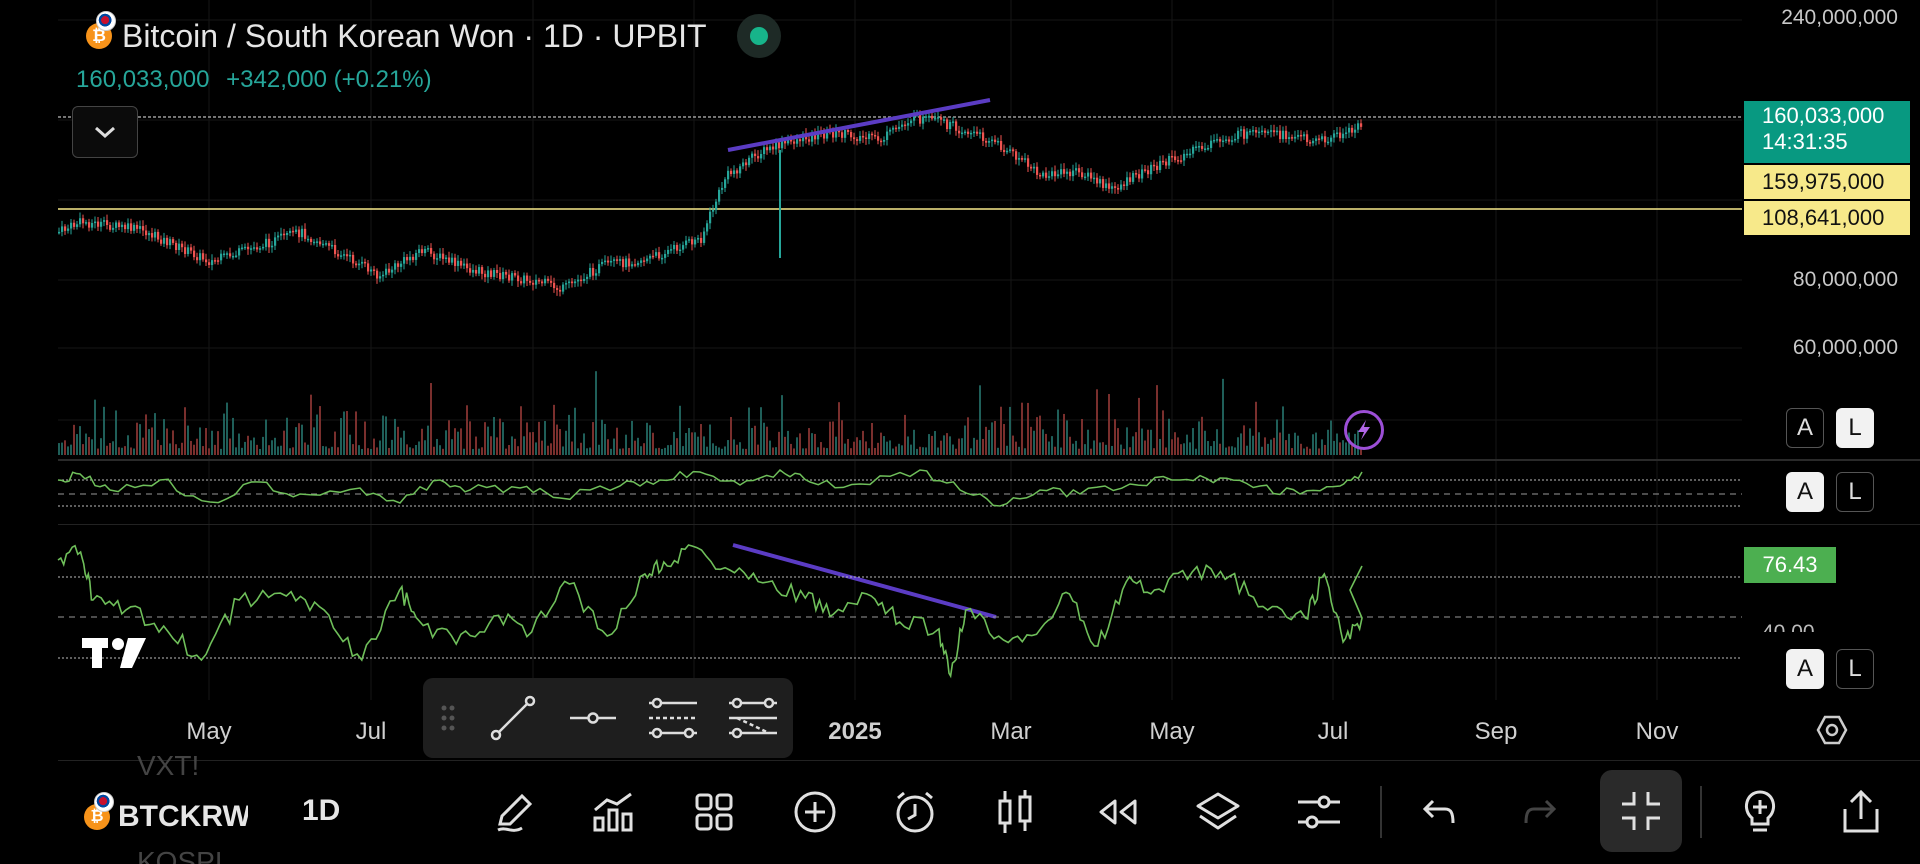  What do you see at coordinates (105, 132) in the screenshot?
I see `collapse-legend-button` at bounding box center [105, 132].